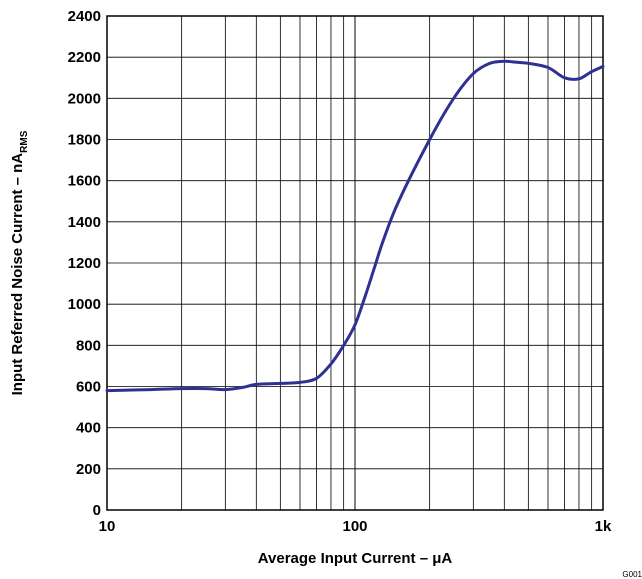 The height and width of the screenshot is (579, 642). What do you see at coordinates (632, 574) in the screenshot?
I see `figure-id: G001` at bounding box center [632, 574].